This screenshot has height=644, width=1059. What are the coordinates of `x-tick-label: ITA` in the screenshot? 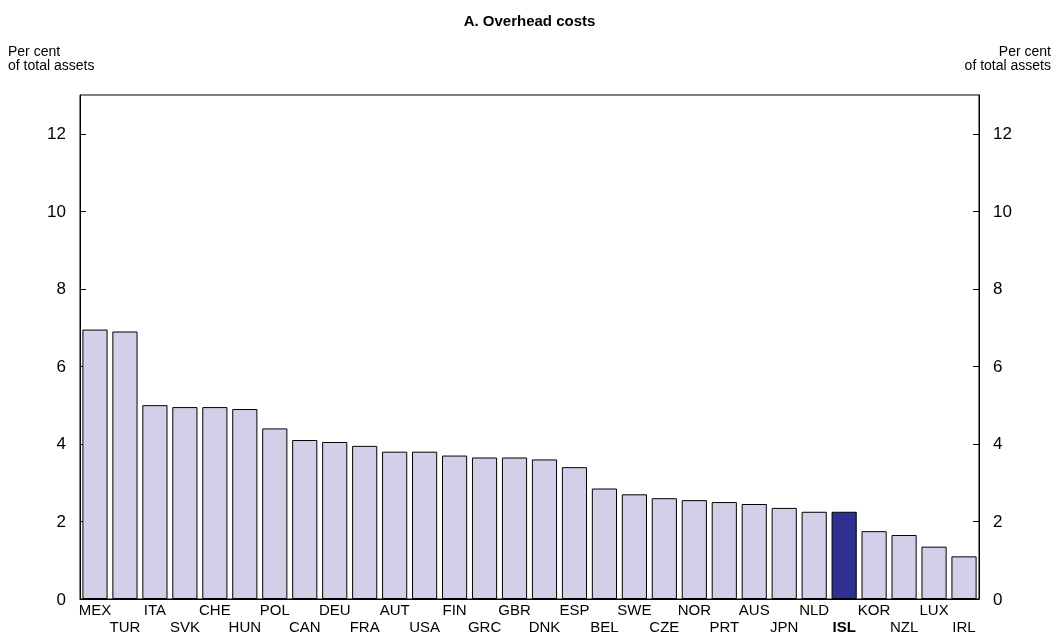 It's located at (155, 609).